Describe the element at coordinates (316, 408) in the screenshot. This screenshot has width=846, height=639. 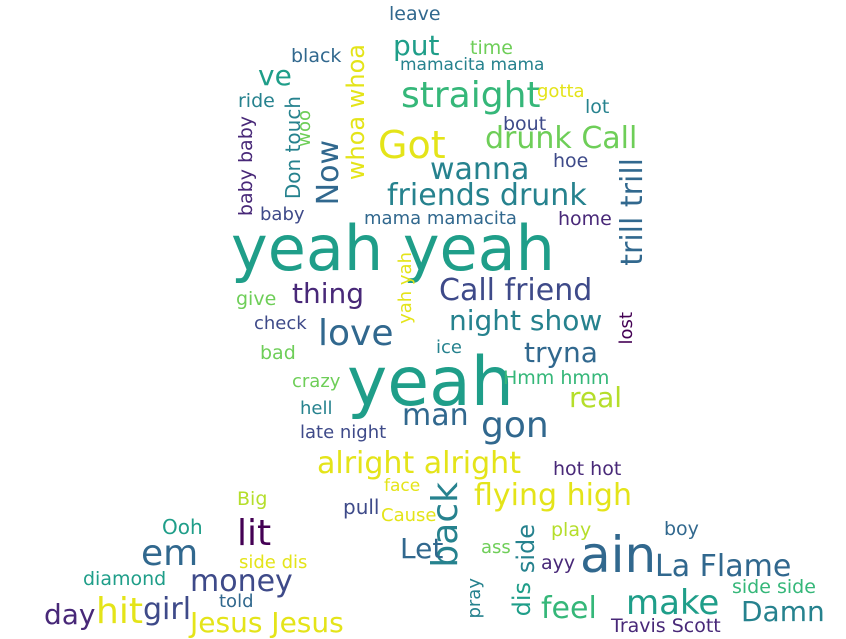
I see `word-hell: hell` at that location.